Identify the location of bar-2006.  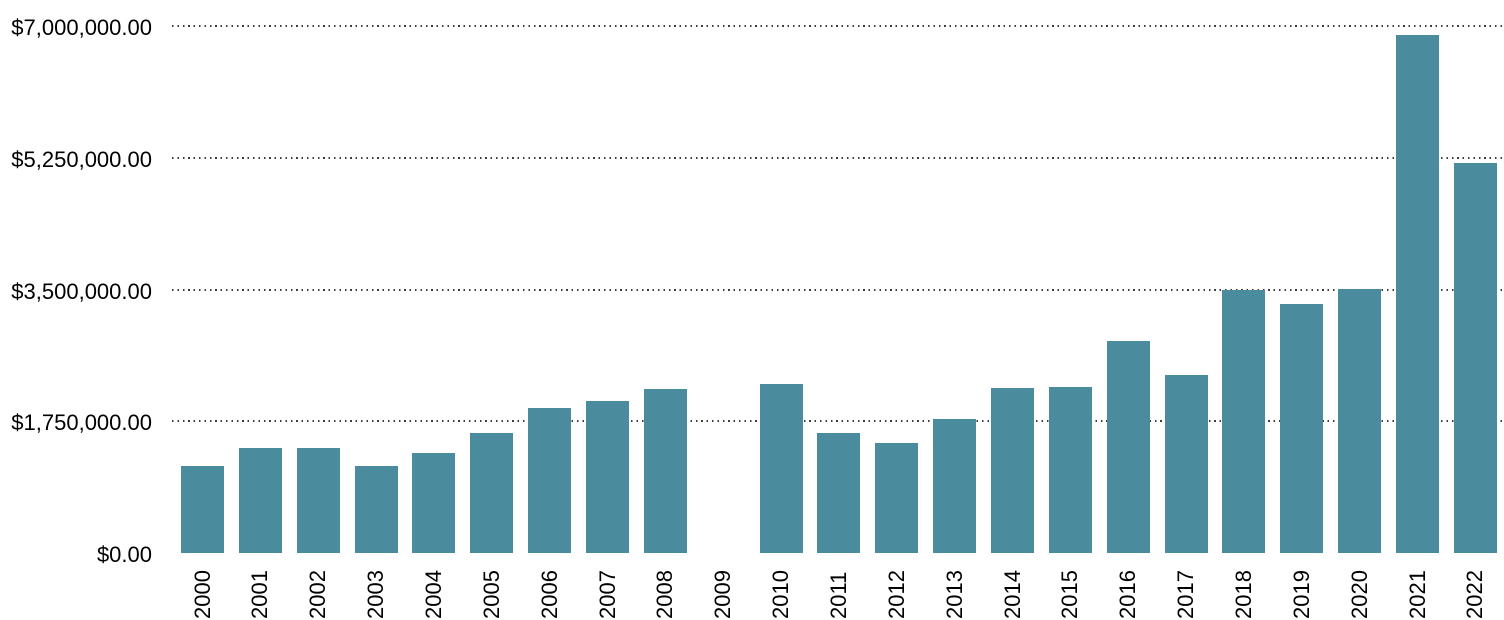
(550, 480).